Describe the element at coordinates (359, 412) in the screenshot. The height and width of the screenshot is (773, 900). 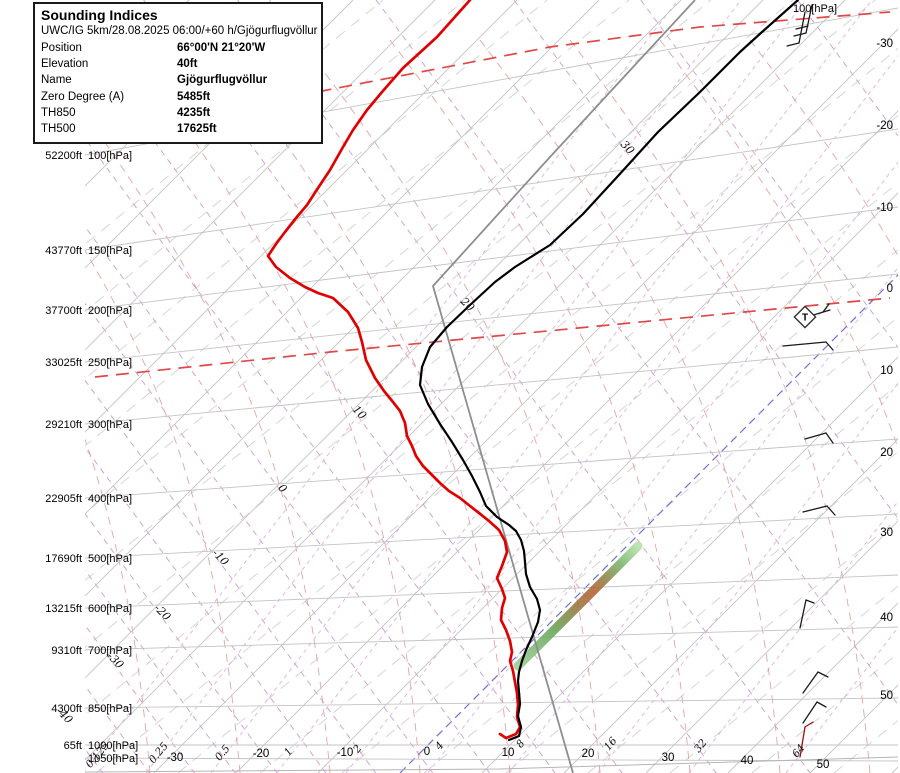
I see `adiabat-label: 10` at that location.